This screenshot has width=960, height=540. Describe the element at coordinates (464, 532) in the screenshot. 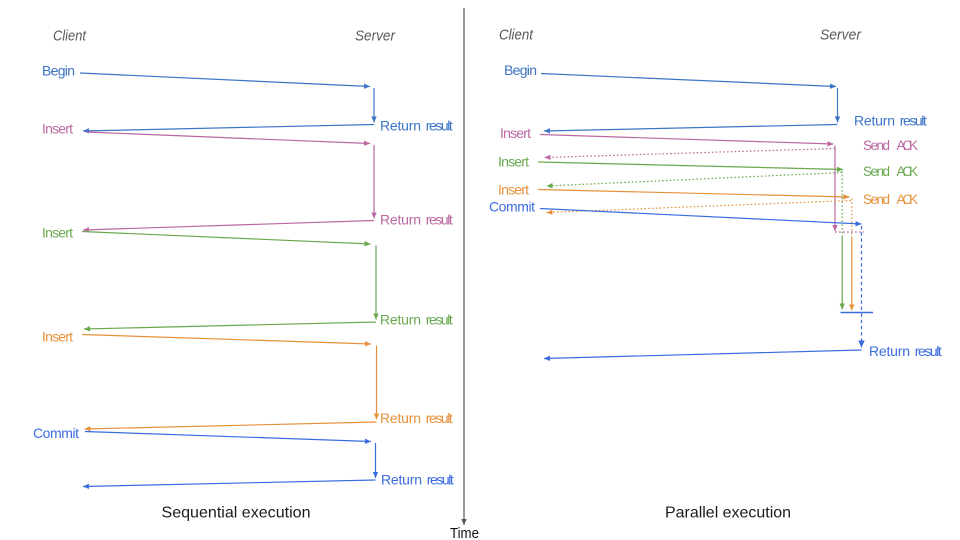

I see `svg-text: Time` at that location.